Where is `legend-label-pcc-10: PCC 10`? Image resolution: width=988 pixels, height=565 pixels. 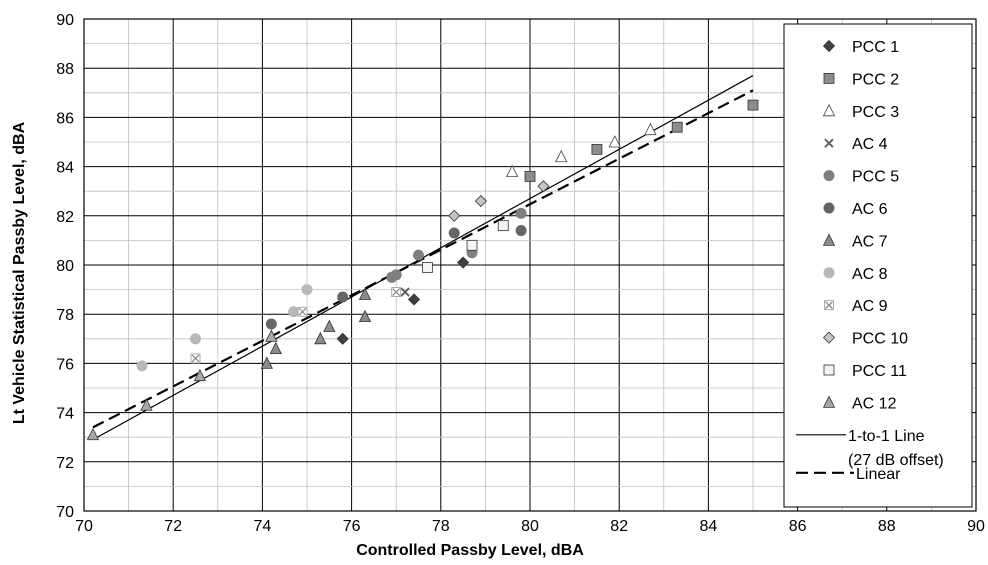 legend-label-pcc-10: PCC 10 is located at coordinates (880, 339).